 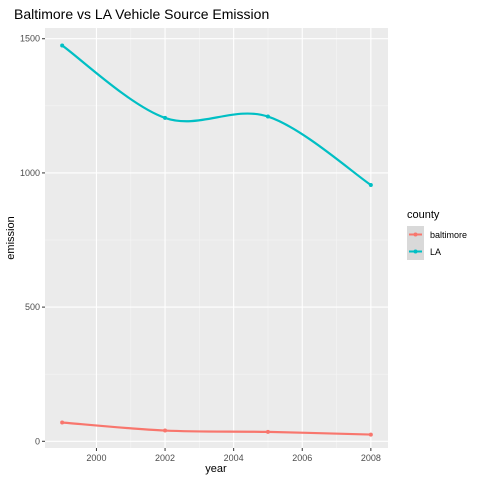 I want to click on series-line-baltimore, so click(x=216, y=428).